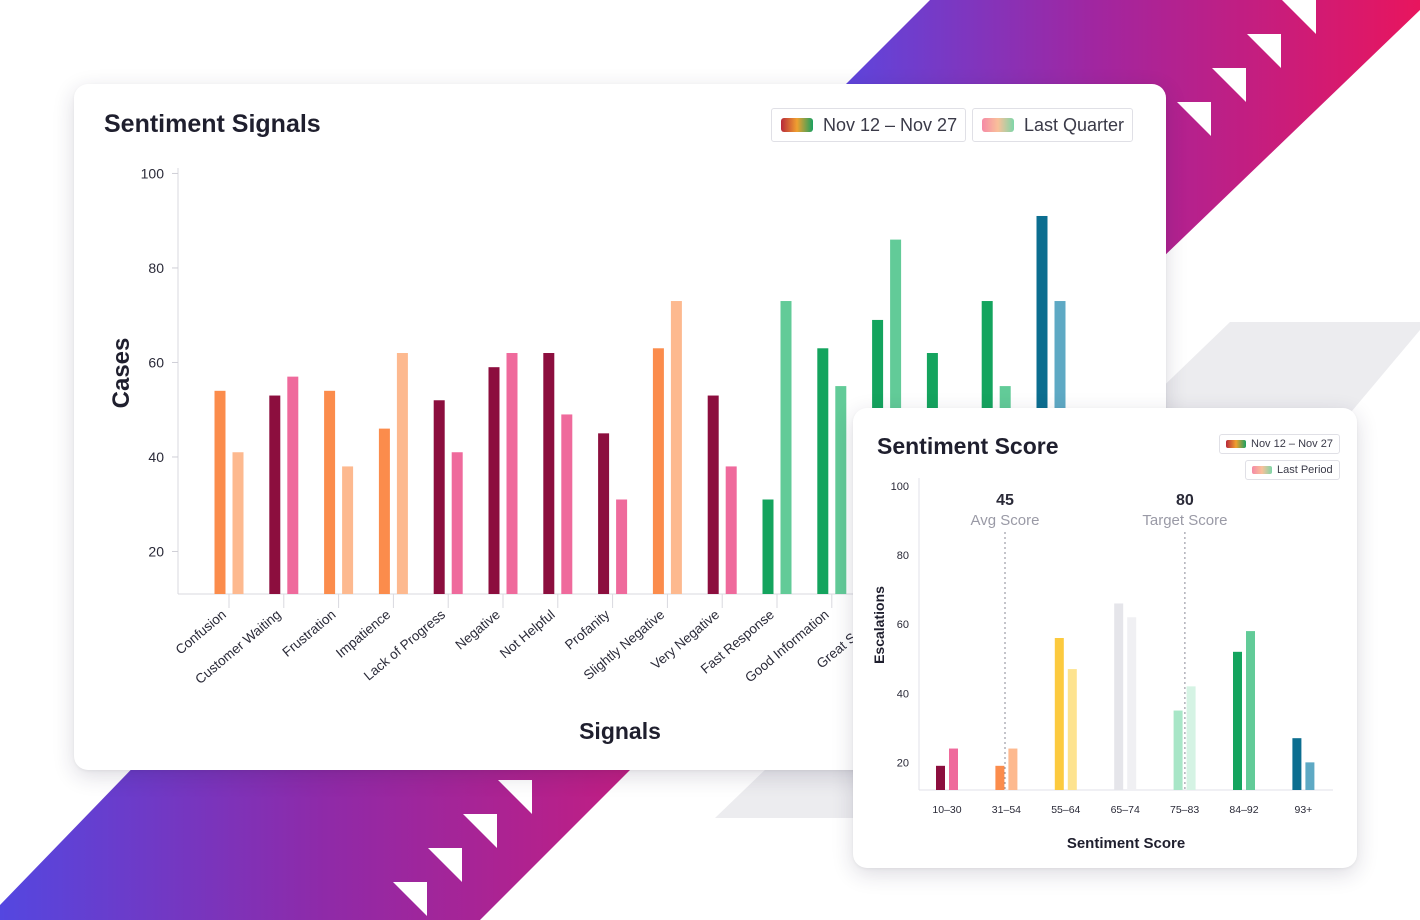  I want to click on bar-confusion-current, so click(220, 492).